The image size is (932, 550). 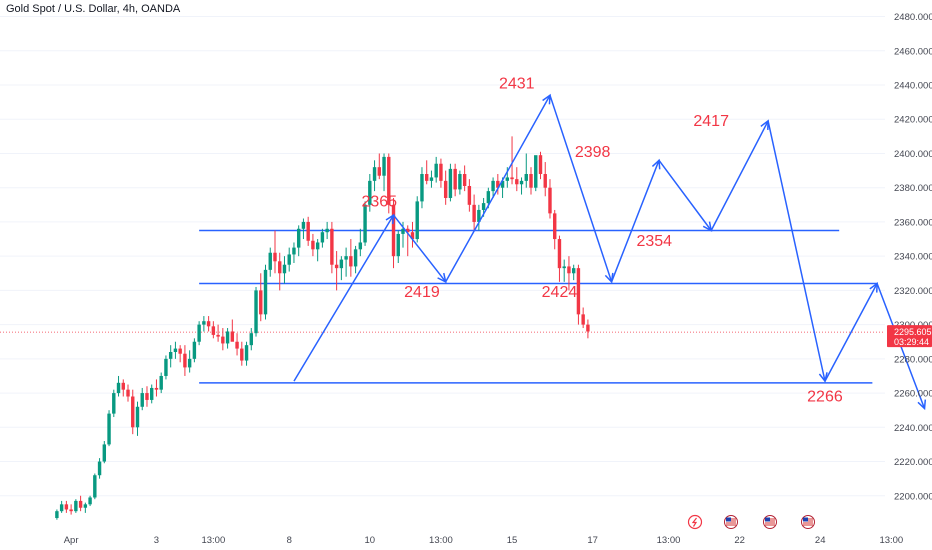 What do you see at coordinates (370, 540) in the screenshot?
I see `time-axis-label: 10` at bounding box center [370, 540].